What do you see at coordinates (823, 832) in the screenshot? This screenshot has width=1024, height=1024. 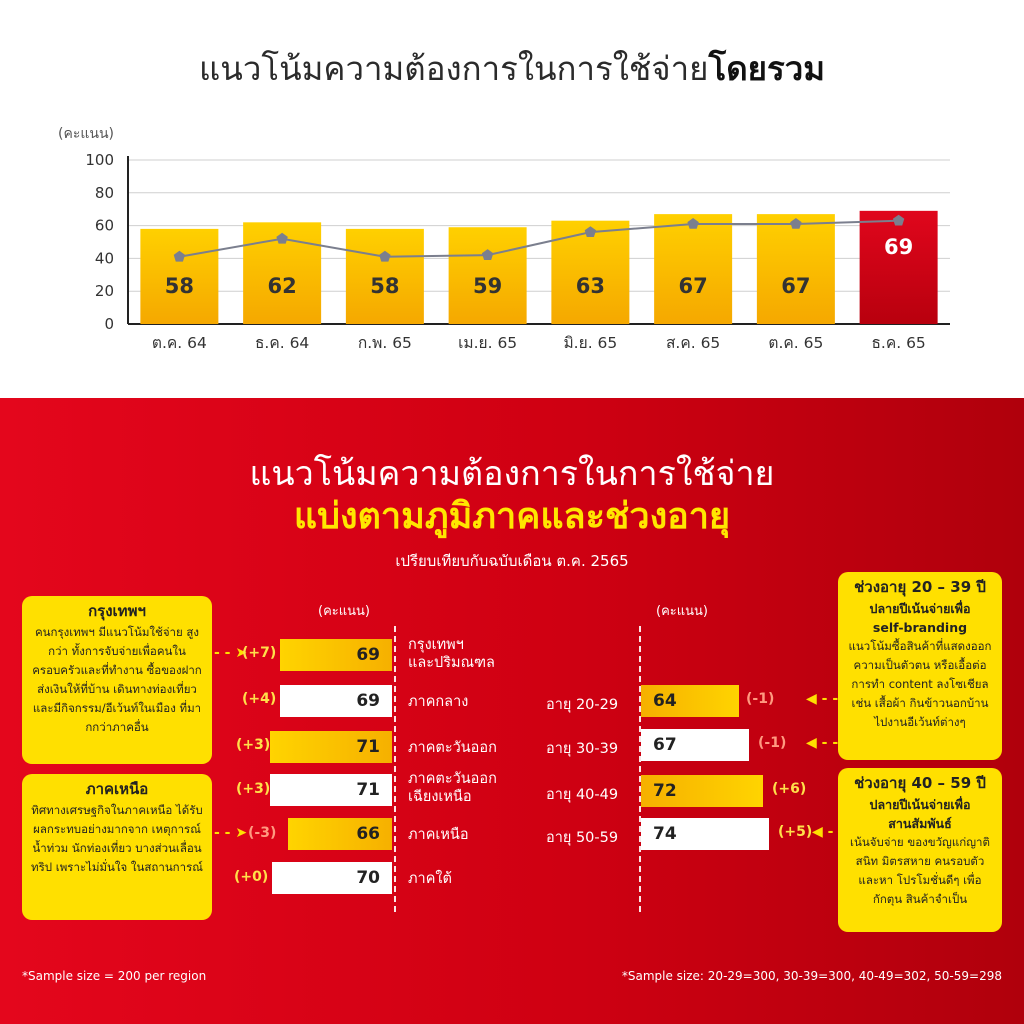 I see `arrow-age-50-59: ◀ -` at bounding box center [823, 832].